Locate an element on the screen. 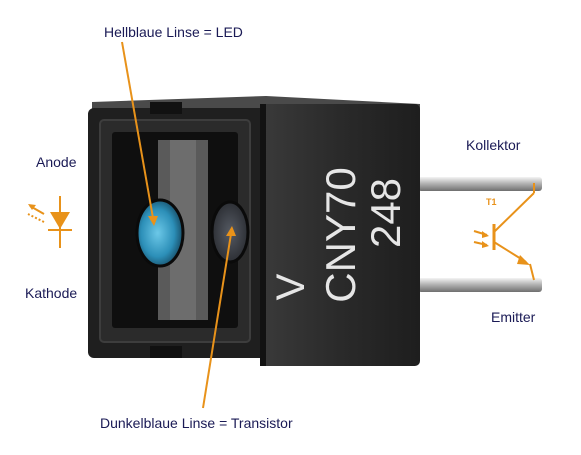 This screenshot has width=581, height=455. marking-code: 248 is located at coordinates (385, 213).